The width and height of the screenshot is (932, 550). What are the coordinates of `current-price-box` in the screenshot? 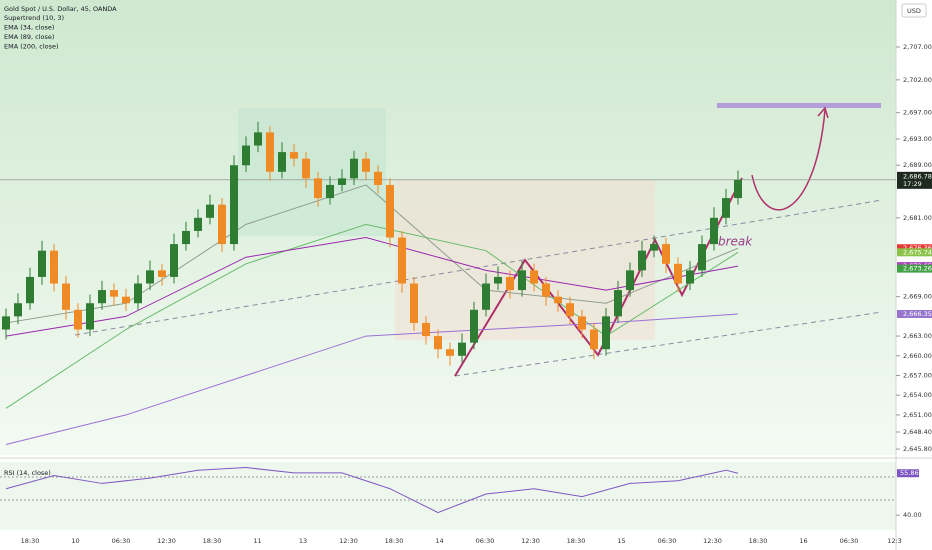 It's located at (914, 180).